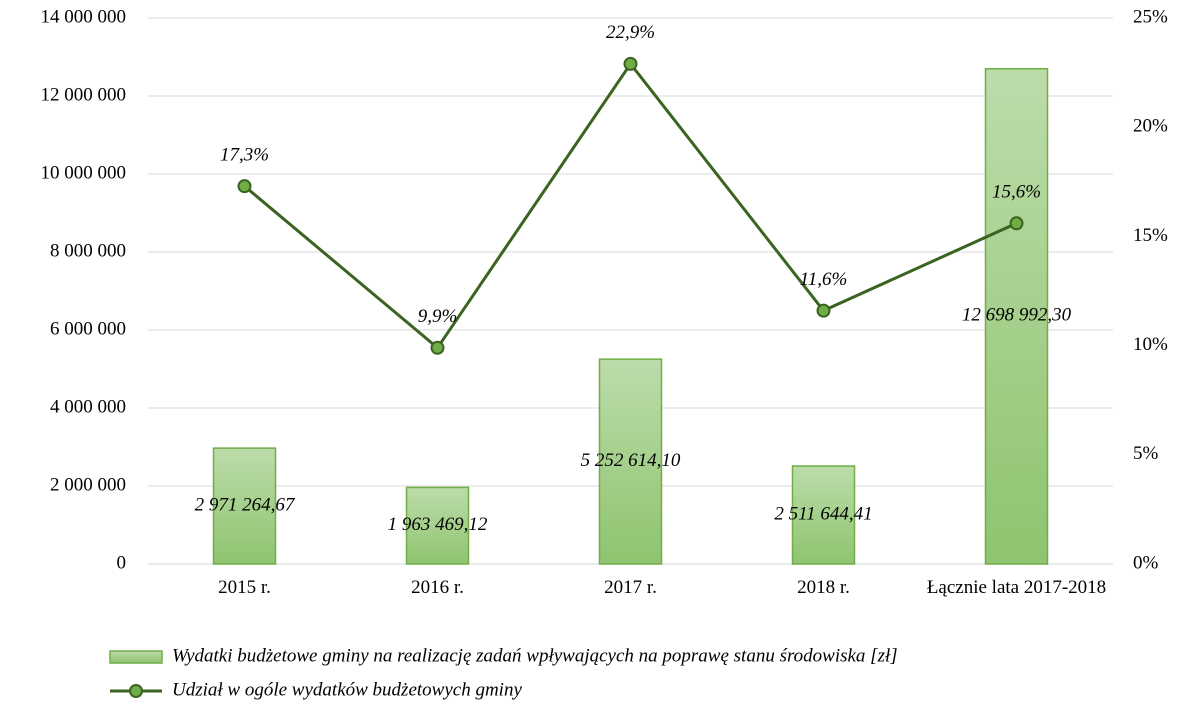  I want to click on x-tick-label: Łącznie lata 2017-2018, so click(1016, 587).